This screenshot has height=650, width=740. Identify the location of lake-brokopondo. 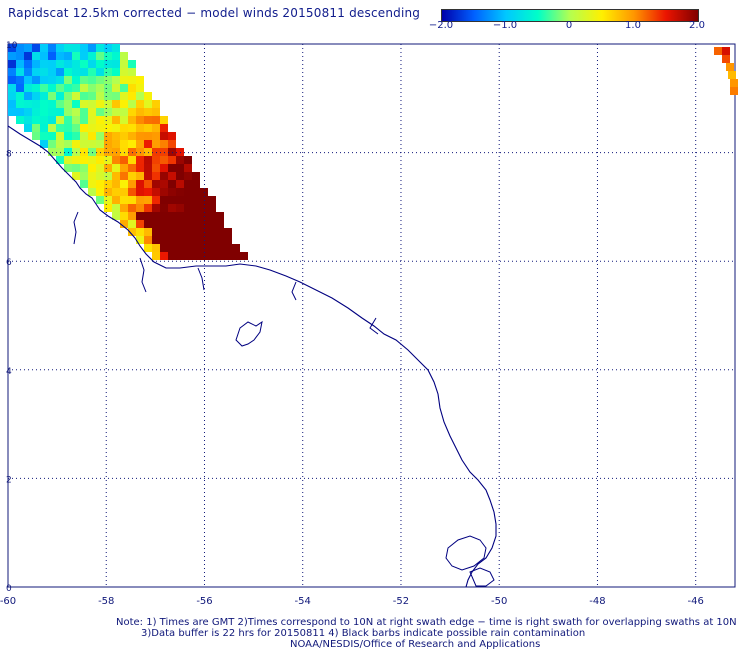
(249, 333).